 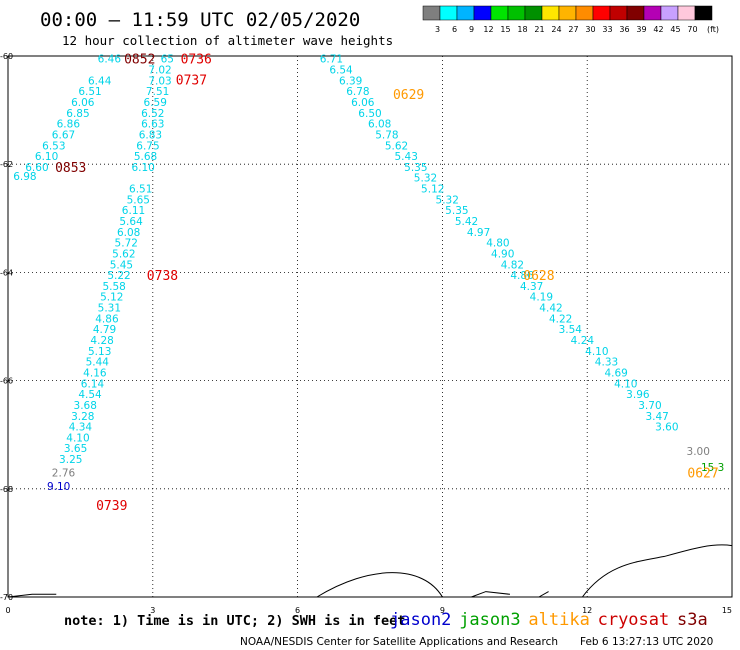 What do you see at coordinates (111, 298) in the screenshot?
I see `wave-value-label: 5.12` at bounding box center [111, 298].